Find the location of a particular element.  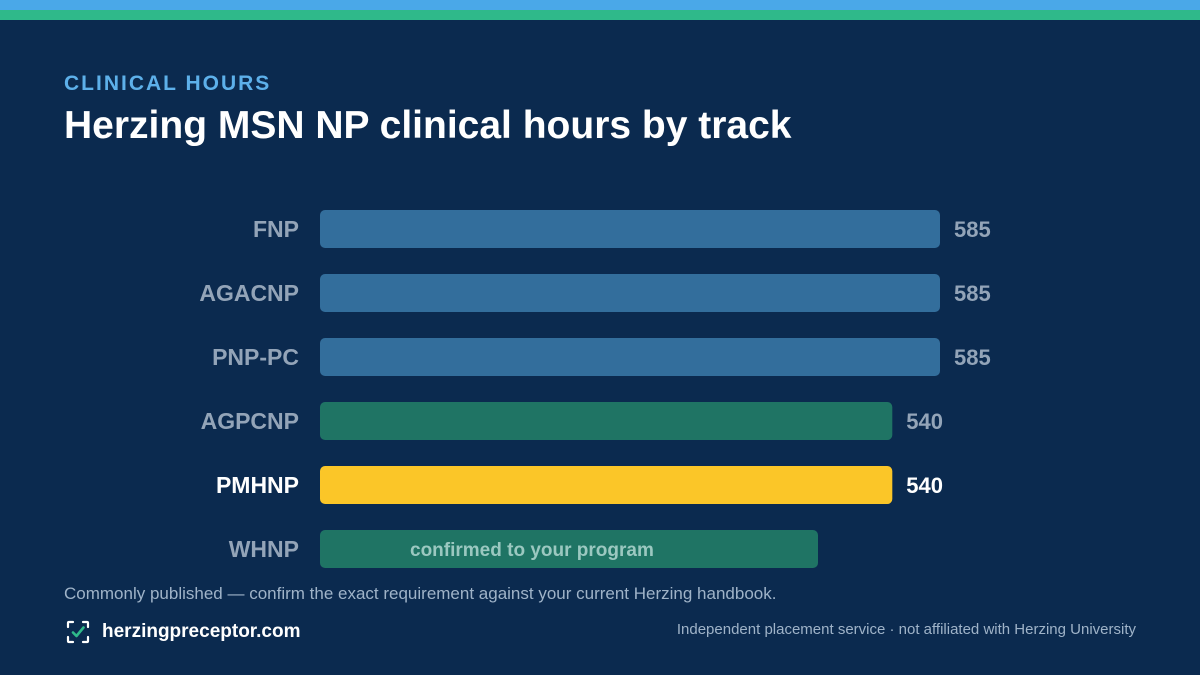

brand: herzingpreceptor.com is located at coordinates (182, 632).